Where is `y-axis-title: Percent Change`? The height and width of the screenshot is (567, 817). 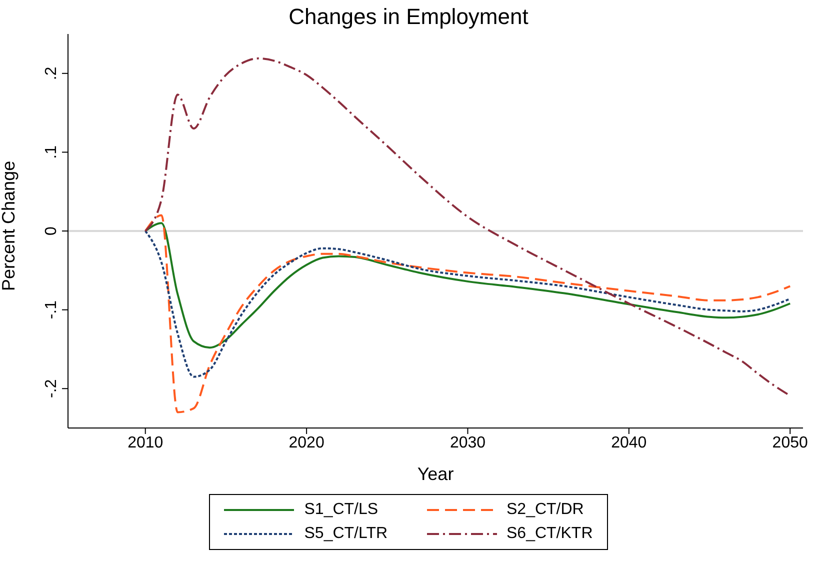 y-axis-title: Percent Change is located at coordinates (9, 225).